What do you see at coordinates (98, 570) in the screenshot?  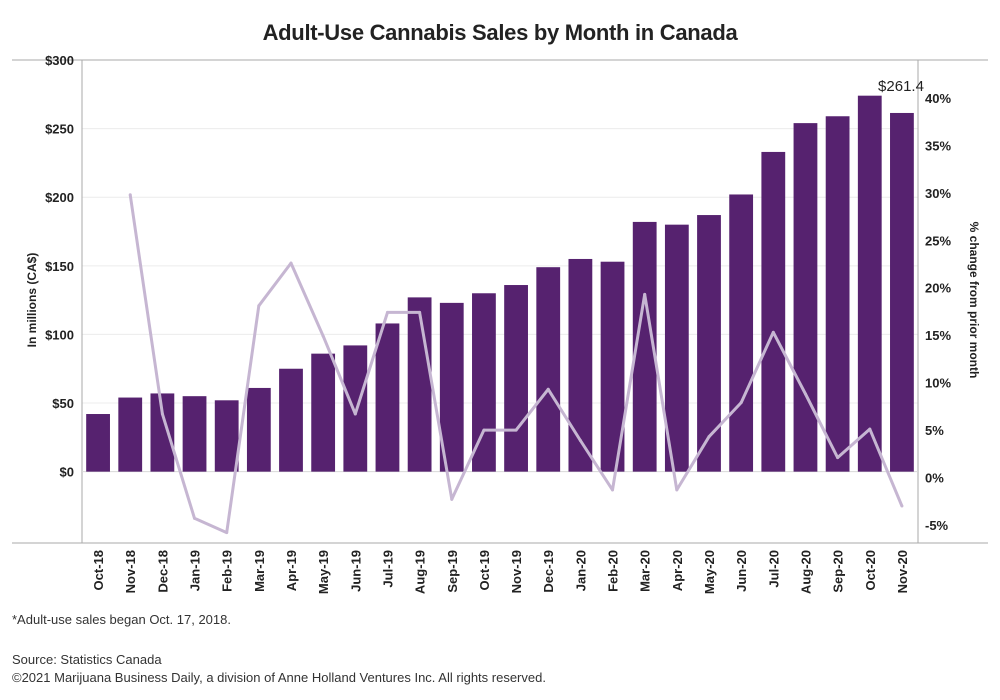 I see `x-tick-label: Oct-18` at bounding box center [98, 570].